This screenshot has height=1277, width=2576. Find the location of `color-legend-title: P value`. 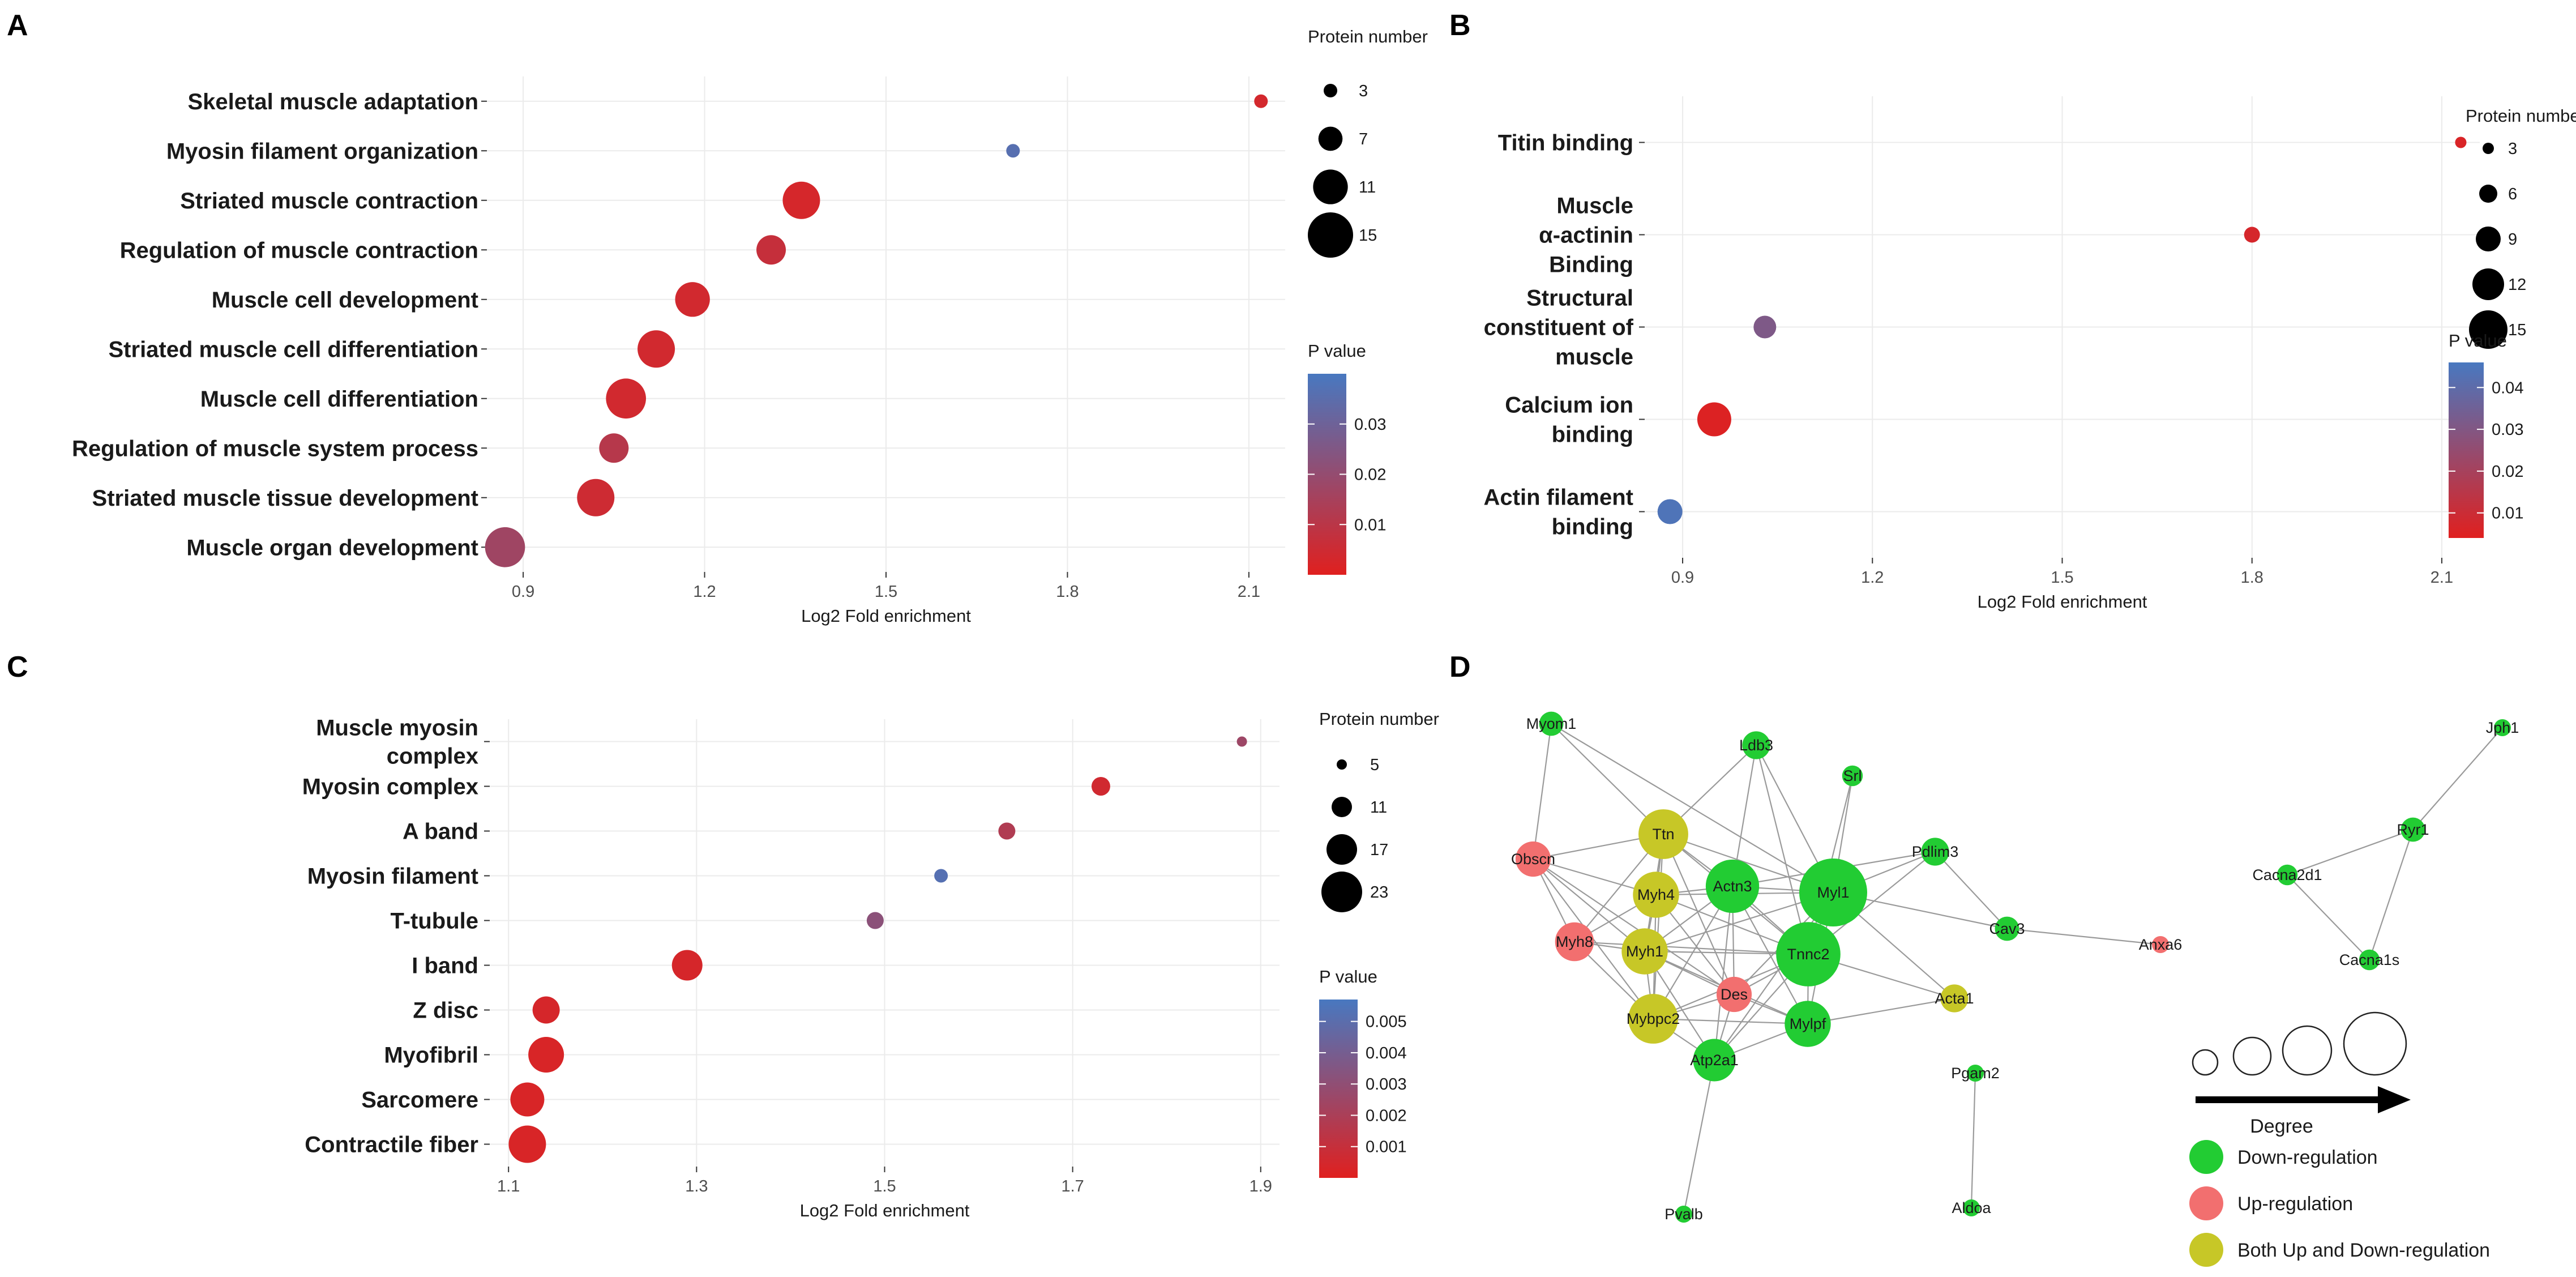

color-legend-title: P value is located at coordinates (2478, 341).